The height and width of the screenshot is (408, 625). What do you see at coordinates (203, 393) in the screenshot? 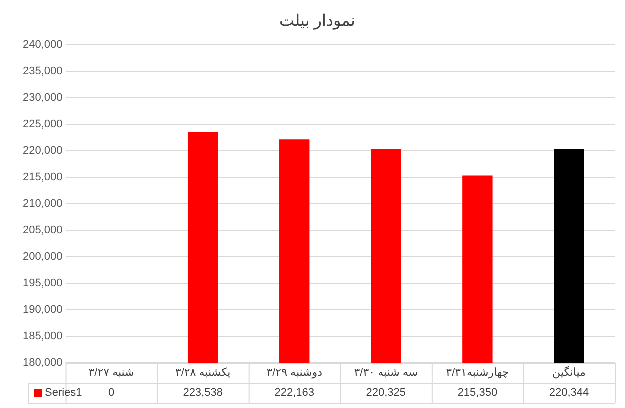
I see `data-label: 223,538` at bounding box center [203, 393].